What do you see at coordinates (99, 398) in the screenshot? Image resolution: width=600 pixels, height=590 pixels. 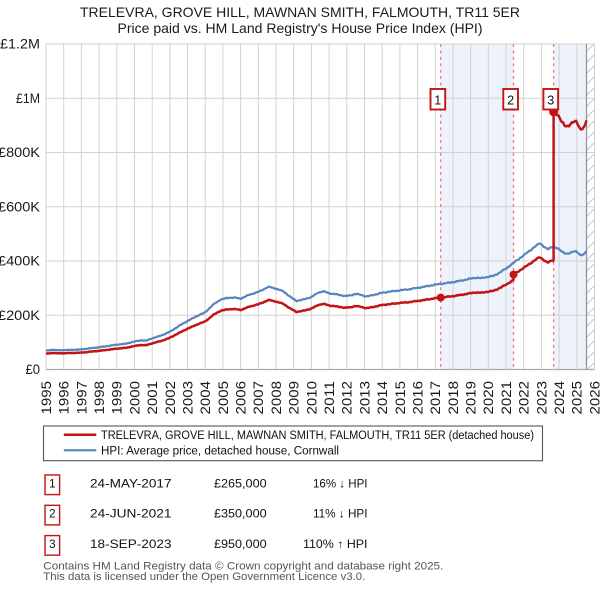 I see `svg-text: 1998` at bounding box center [99, 398].